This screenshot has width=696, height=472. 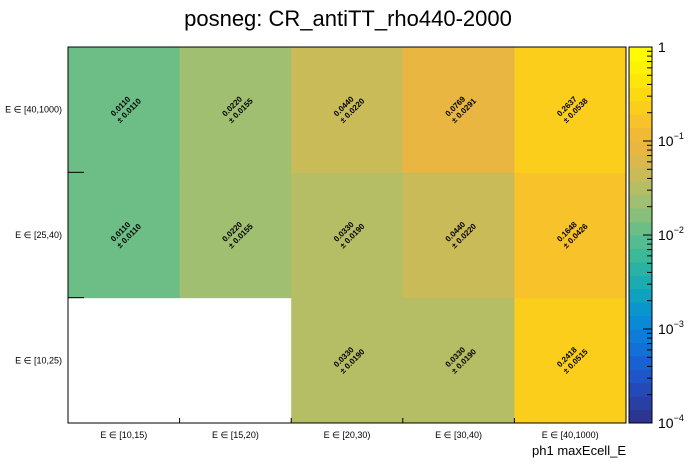 What do you see at coordinates (347, 435) in the screenshot?
I see `x-tick-label: E ∈ [20,30)` at bounding box center [347, 435].